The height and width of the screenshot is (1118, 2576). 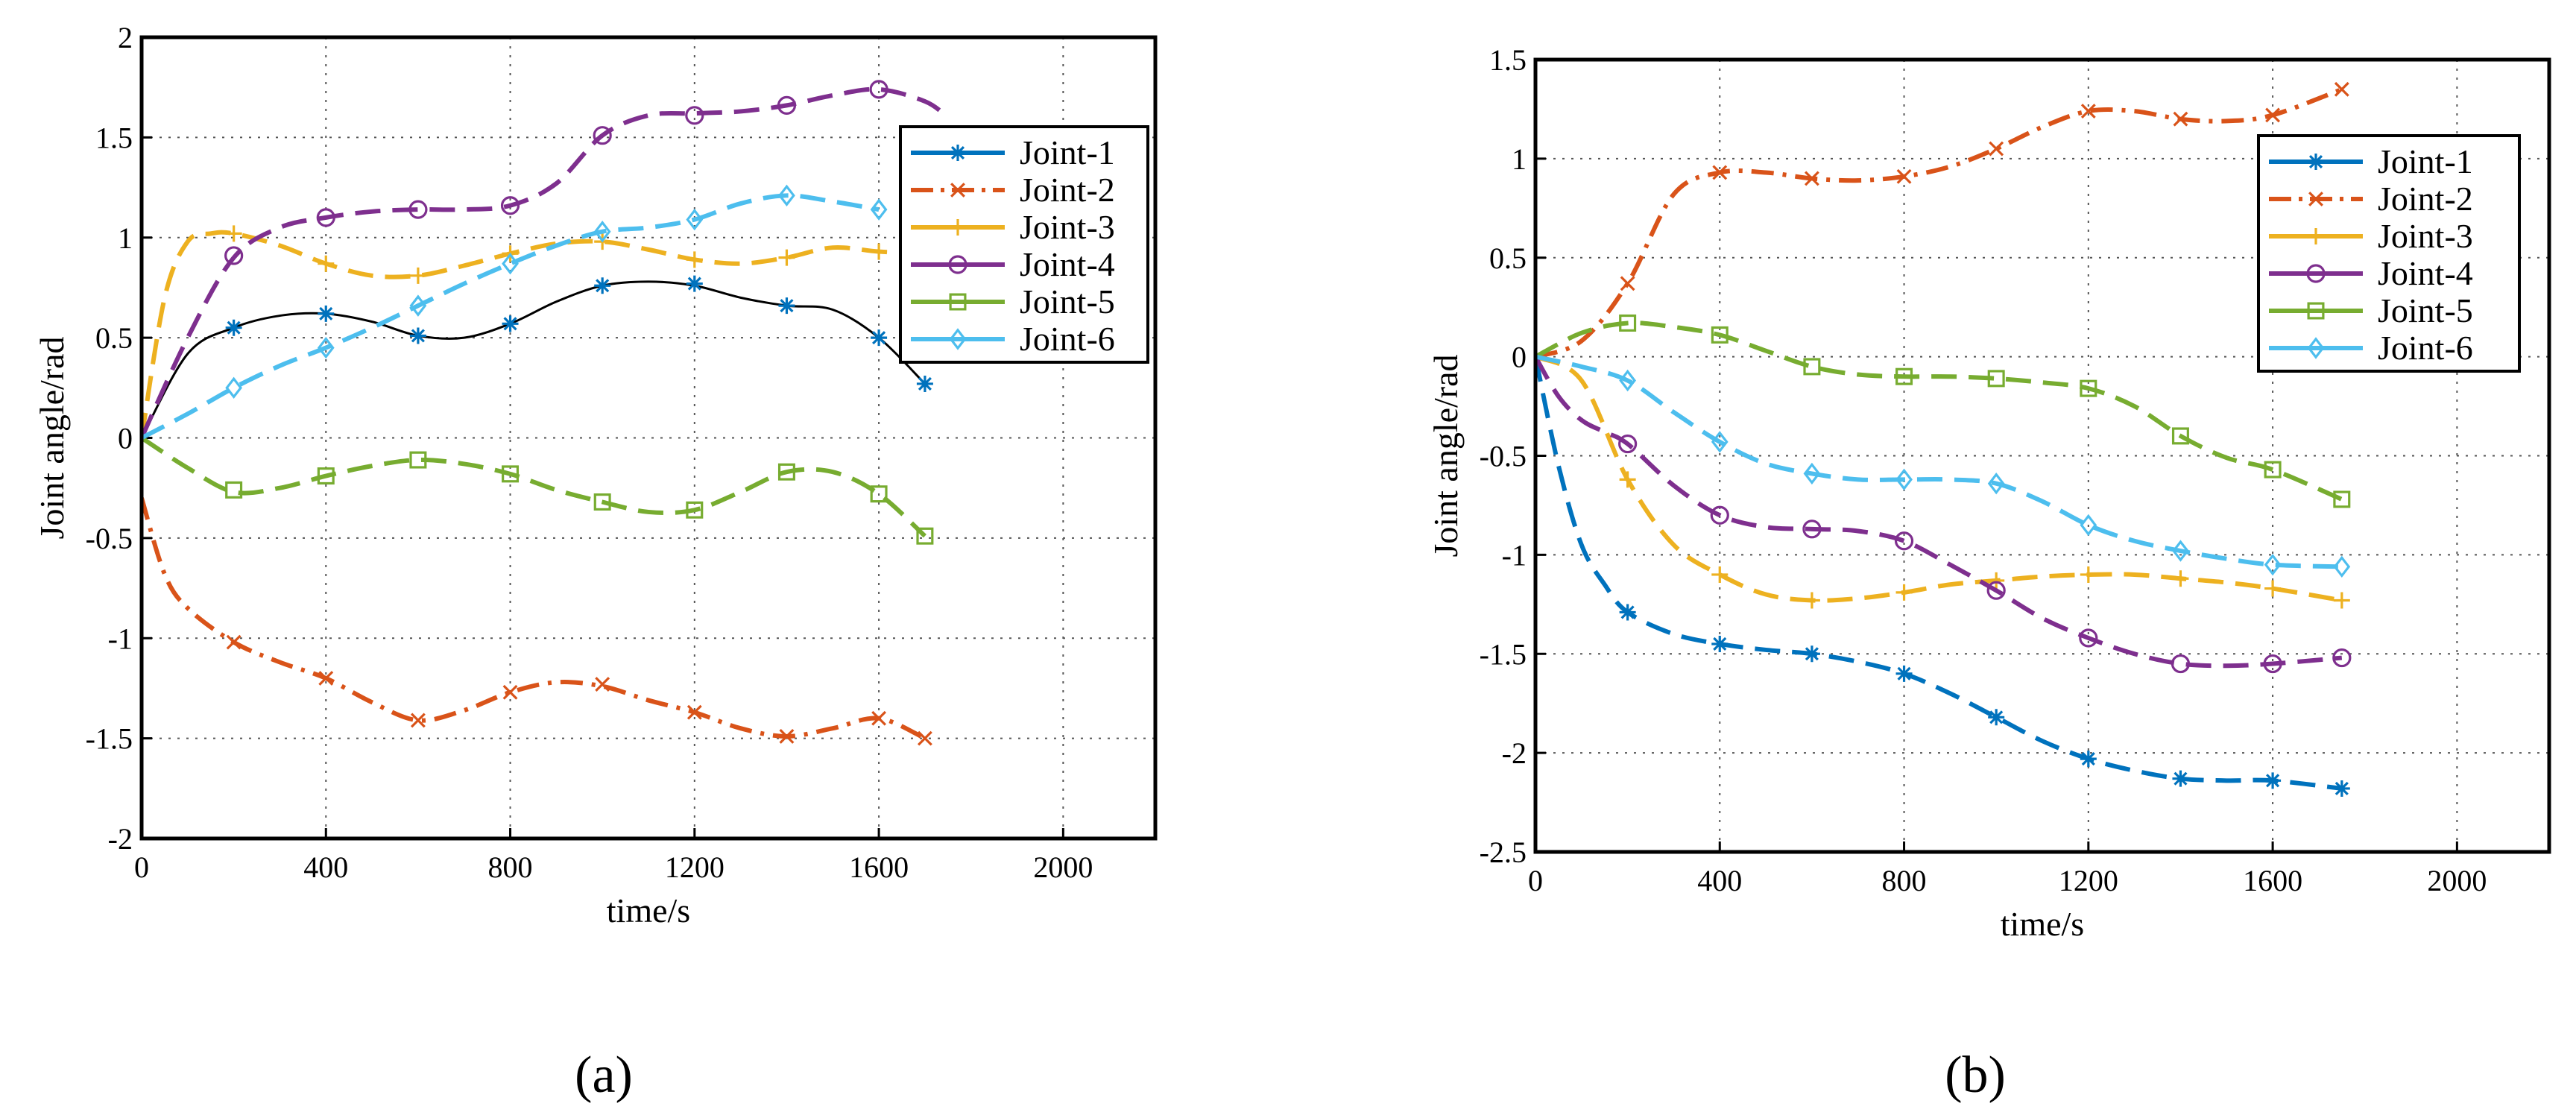 I want to click on legend-label: Joint-3, so click(x=1067, y=227).